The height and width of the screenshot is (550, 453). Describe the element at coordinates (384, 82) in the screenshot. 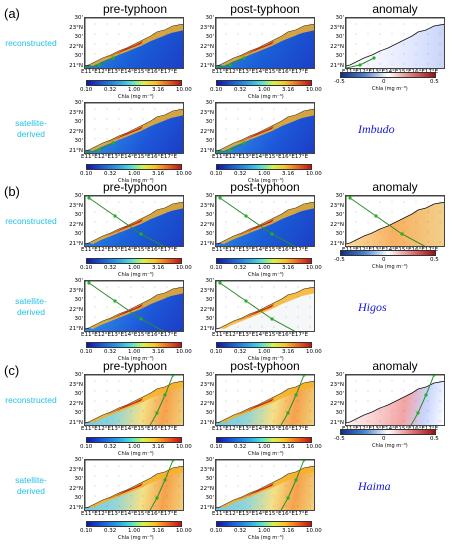

I see `colorbar-tick: 0` at that location.